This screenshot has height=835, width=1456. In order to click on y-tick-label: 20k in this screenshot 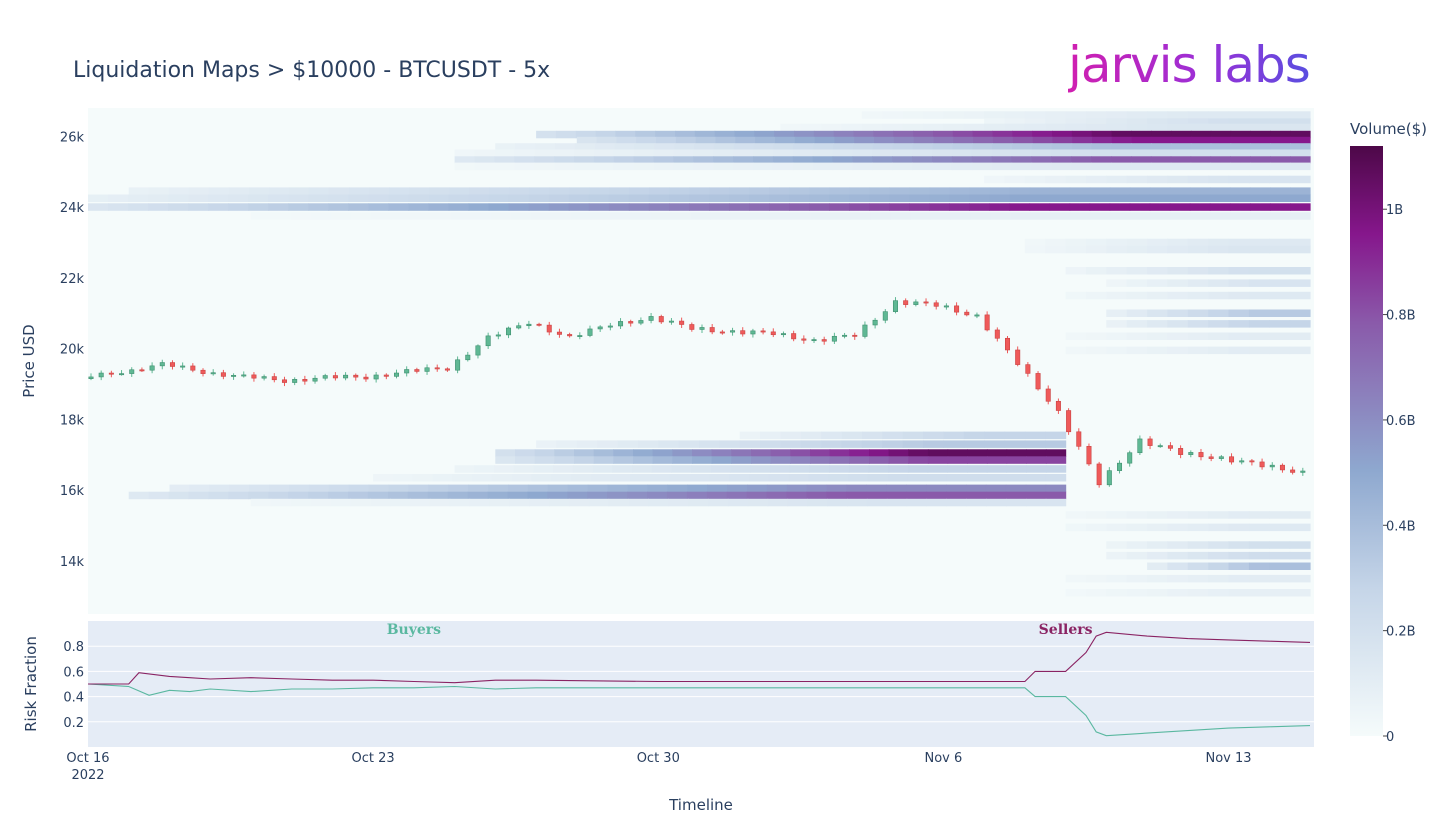, I will do `click(72, 350)`.